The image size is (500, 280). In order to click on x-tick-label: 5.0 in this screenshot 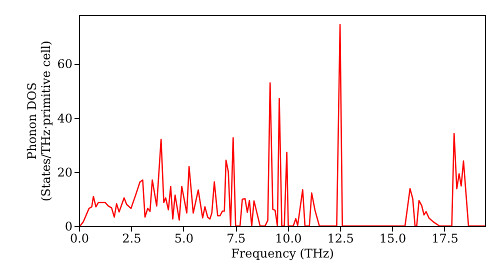, I will do `click(184, 239)`.